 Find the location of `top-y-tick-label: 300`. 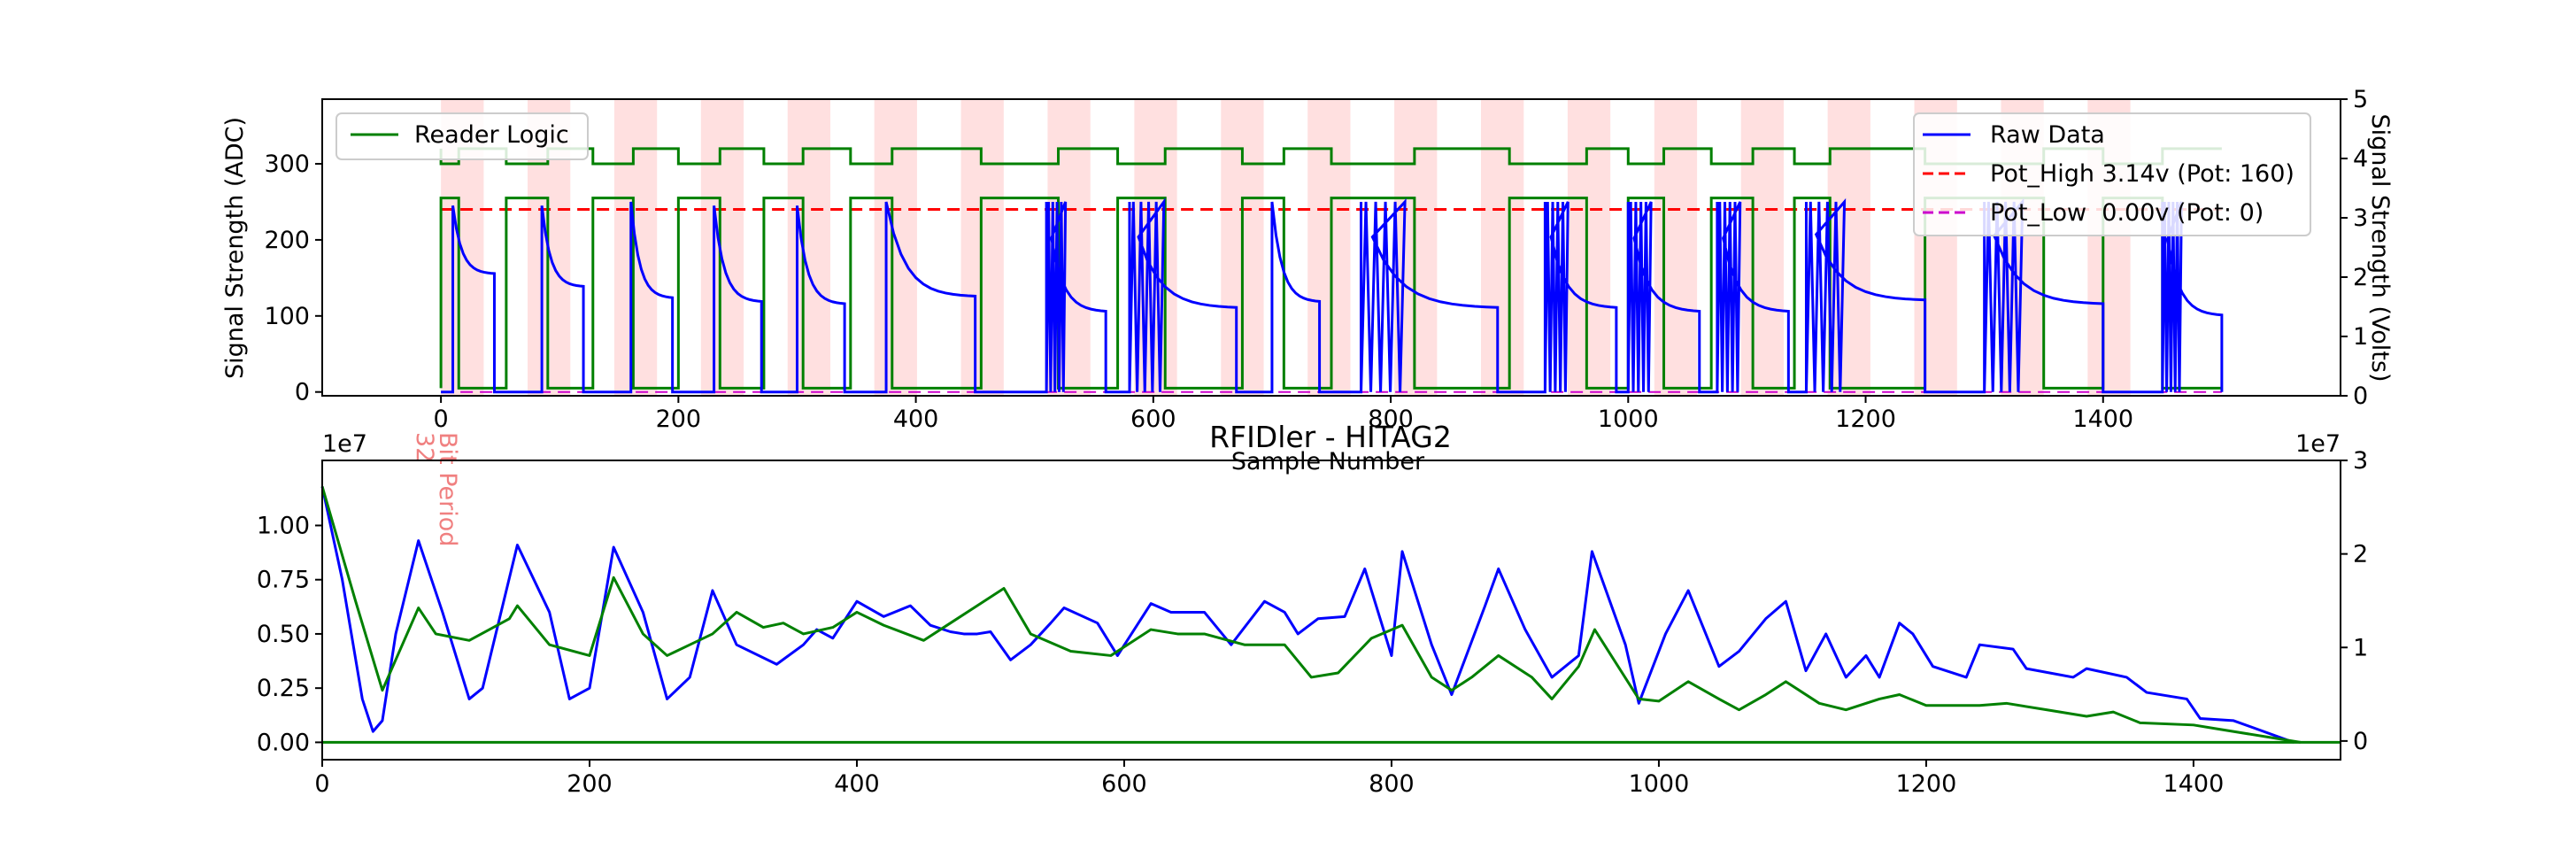

top-y-tick-label: 300 is located at coordinates (287, 164).